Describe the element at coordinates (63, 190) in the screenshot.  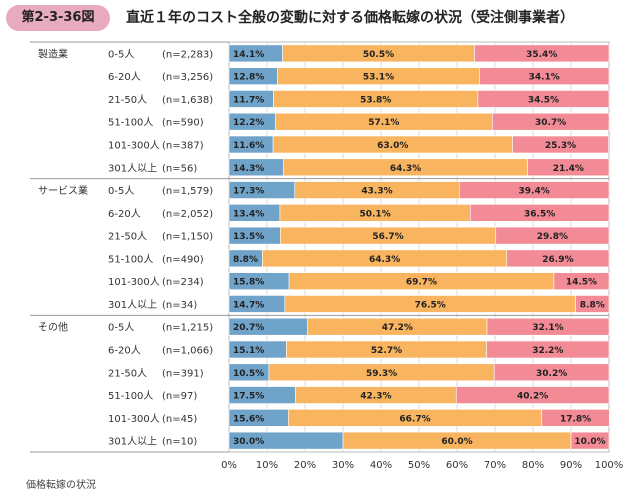
I see `group-label: サービス業` at that location.